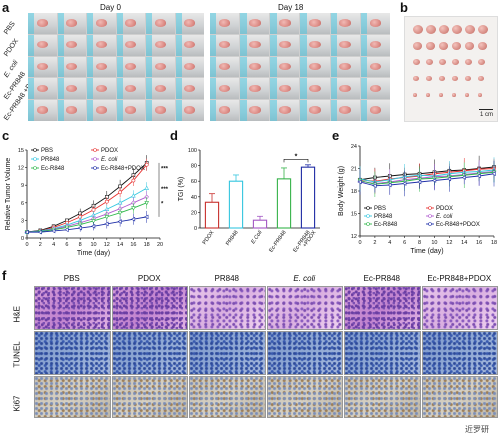 This screenshot has height=442, width=500. Describe the element at coordinates (17, 313) in the screenshot. I see `histology-row-label: H&E` at that location.